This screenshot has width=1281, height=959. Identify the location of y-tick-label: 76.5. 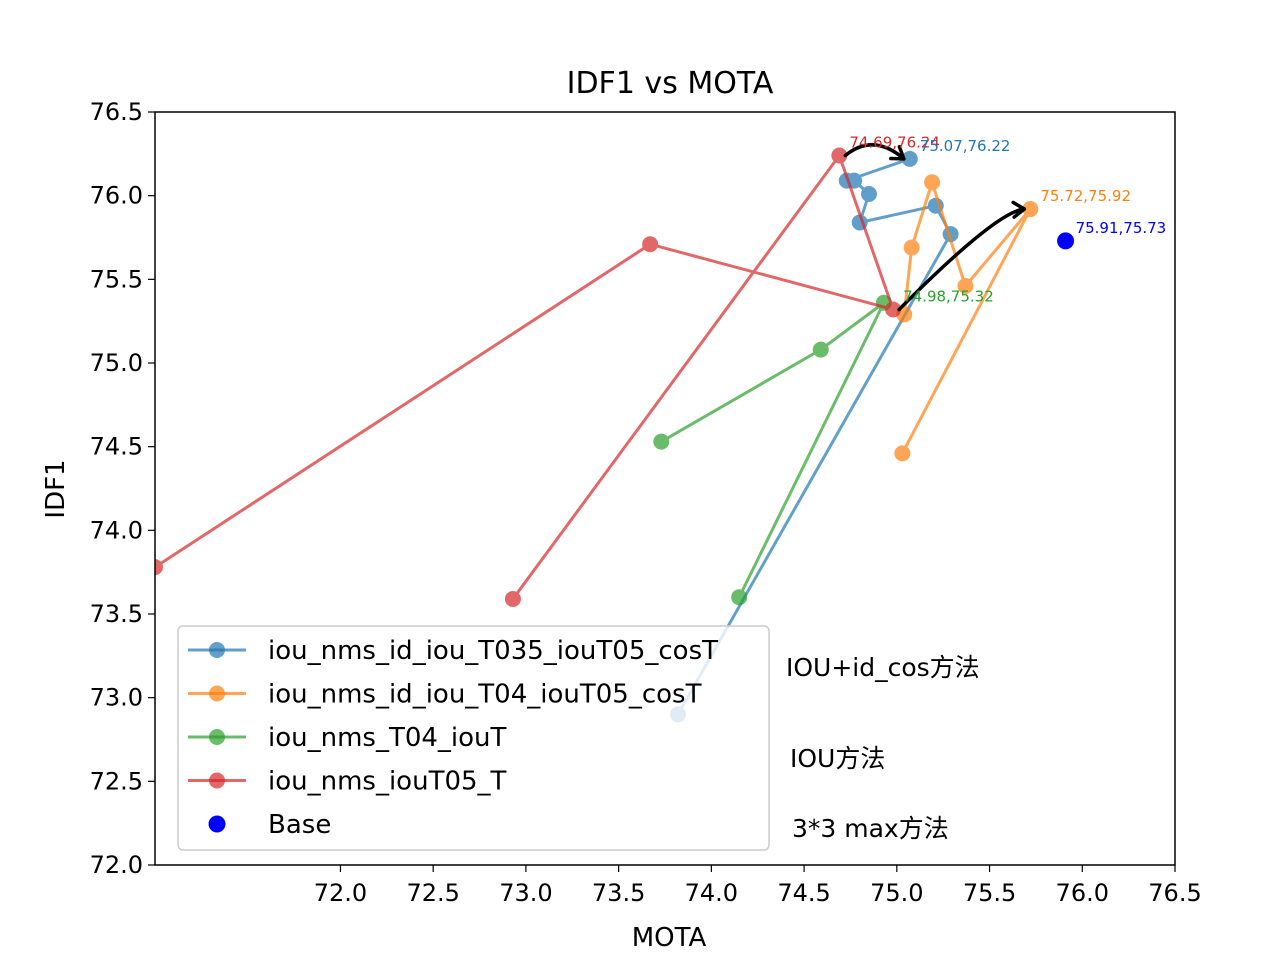
(116, 112).